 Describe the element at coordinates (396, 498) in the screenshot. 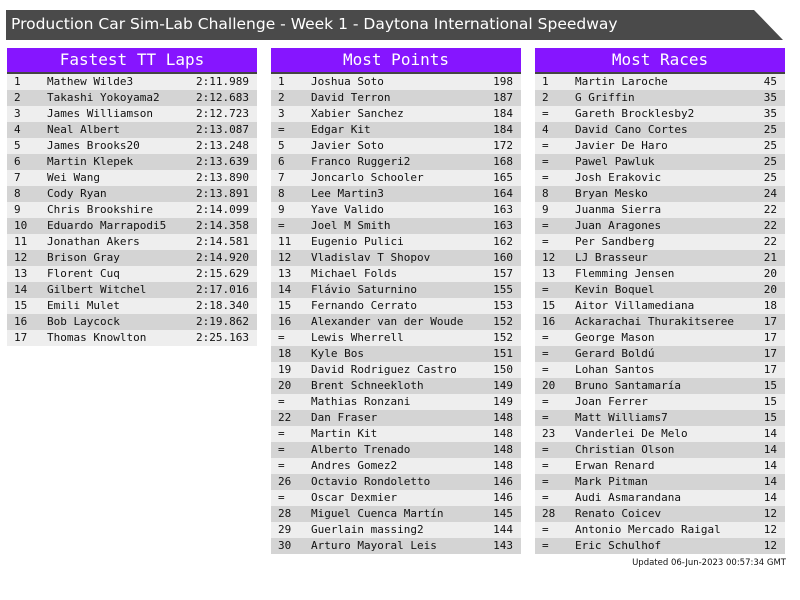

I see `table-row: = Oscar Dexmier 146` at that location.